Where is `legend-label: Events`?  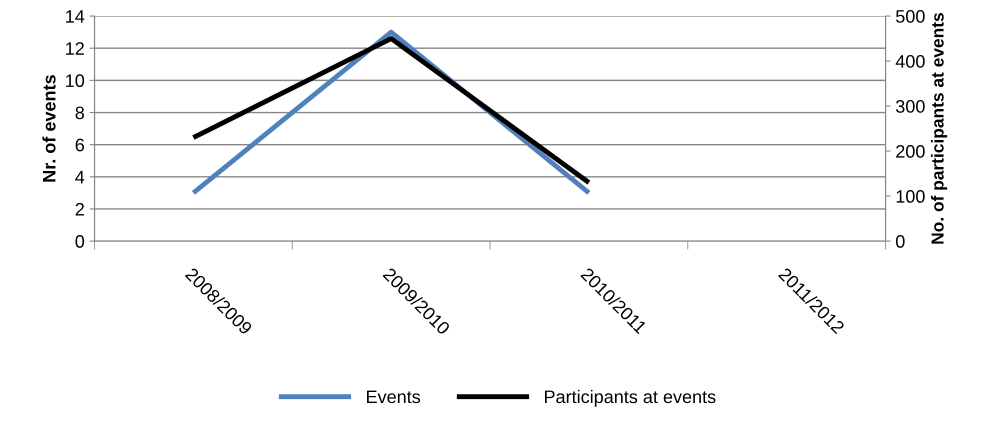 legend-label: Events is located at coordinates (393, 397).